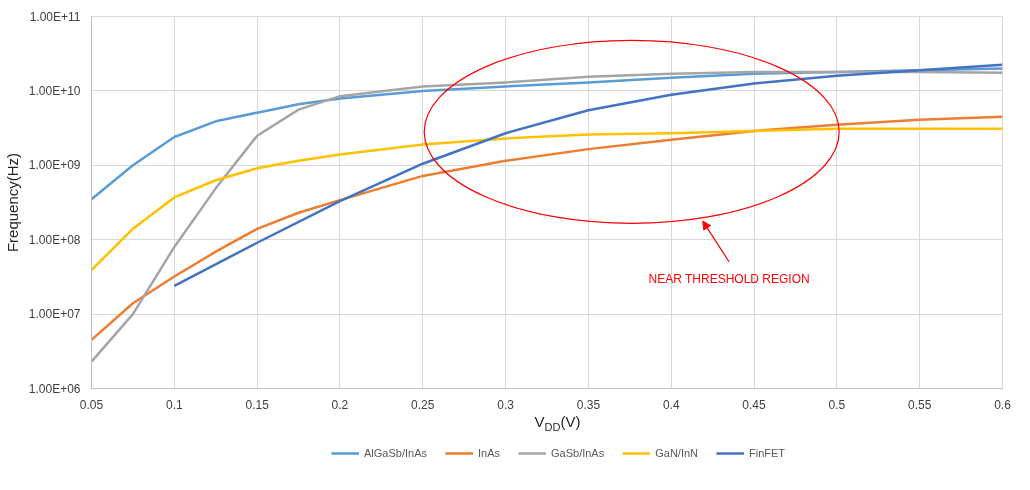  Describe the element at coordinates (395, 453) in the screenshot. I see `legend-label: AlGaSb/InAs` at that location.